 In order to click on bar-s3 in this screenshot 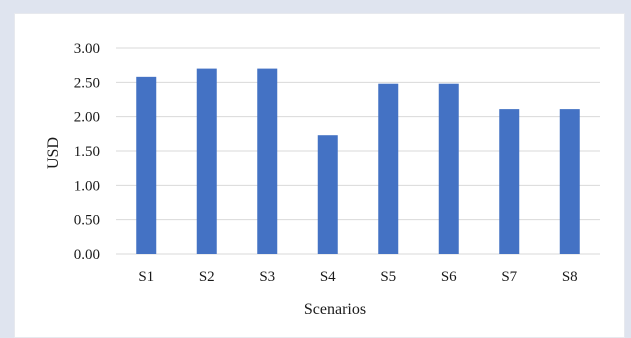, I will do `click(267, 161)`.